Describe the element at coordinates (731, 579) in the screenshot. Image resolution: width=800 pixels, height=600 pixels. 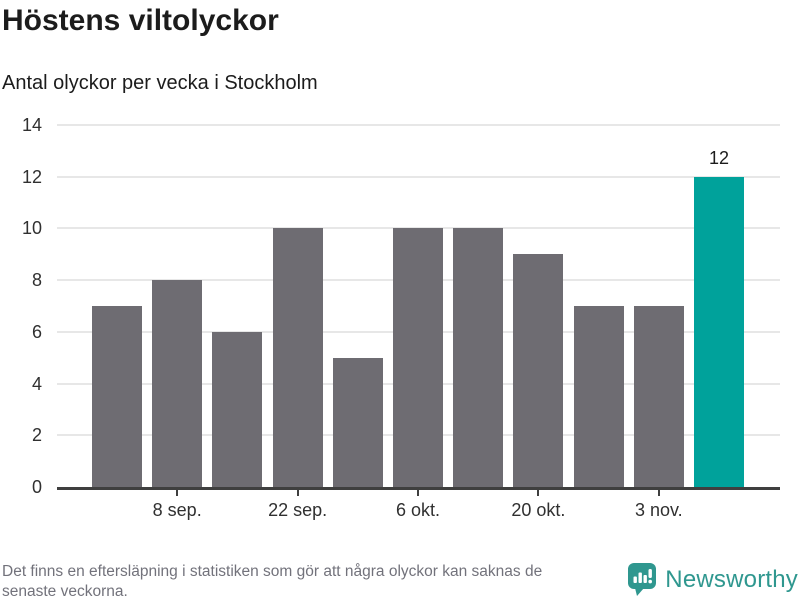
I see `newsworthy-logo-text: Newsworthy` at that location.